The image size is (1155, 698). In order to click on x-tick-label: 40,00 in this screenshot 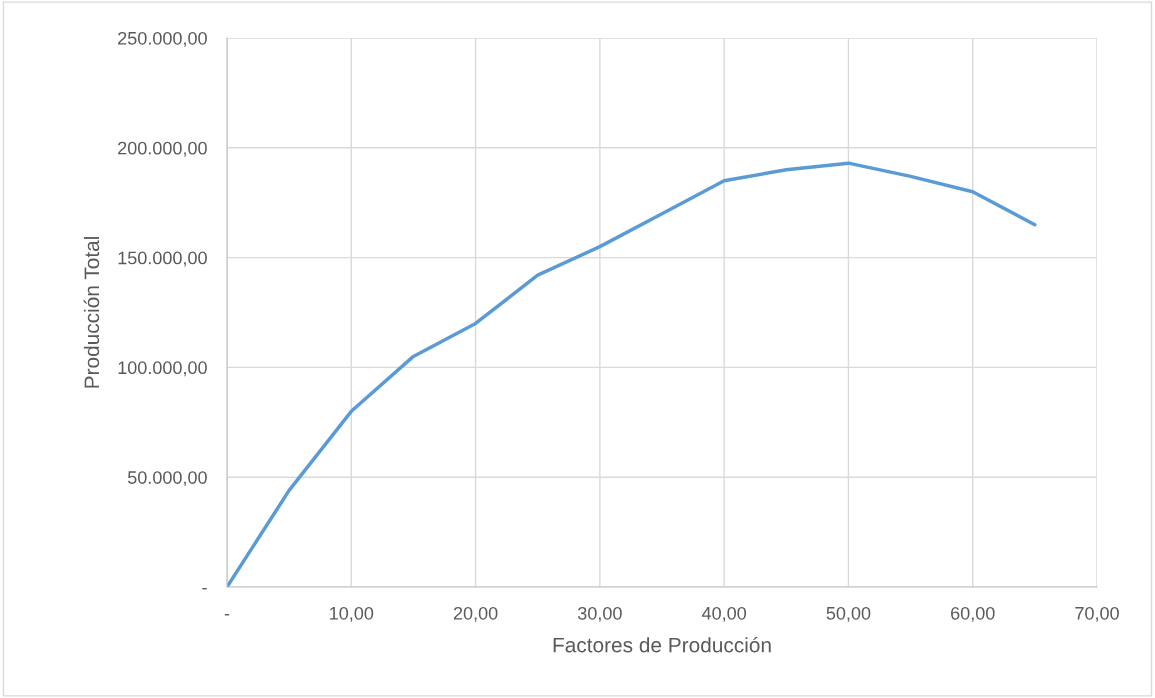, I will do `click(724, 614)`.